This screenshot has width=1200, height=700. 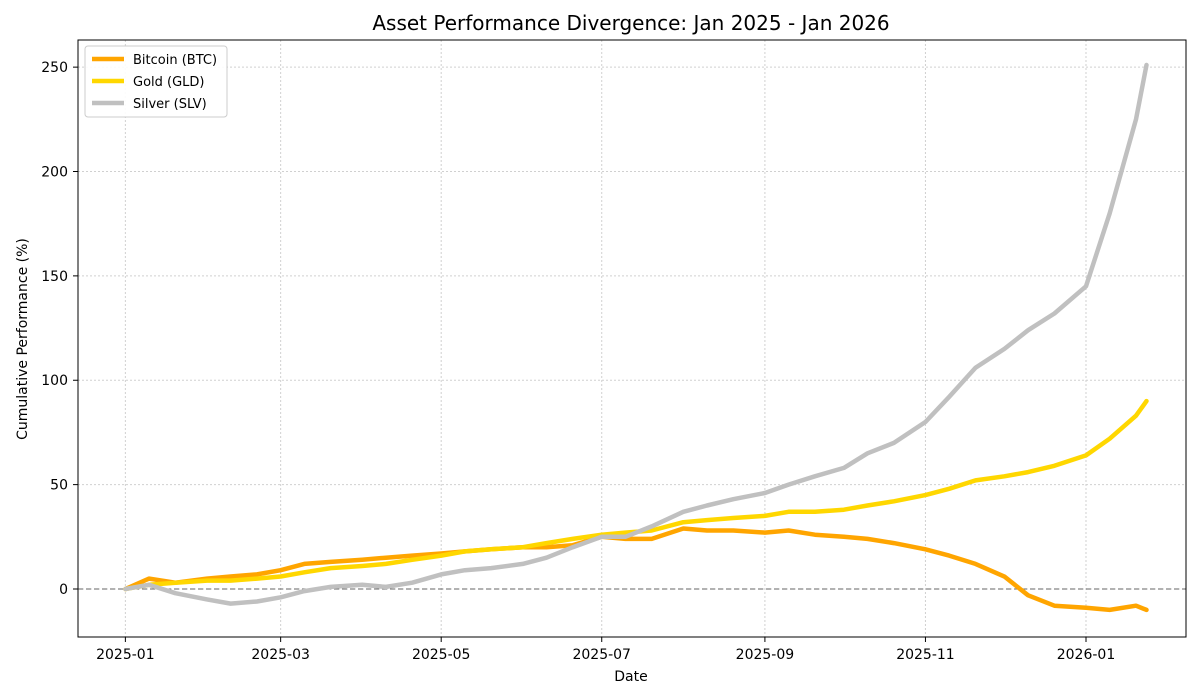 What do you see at coordinates (636, 569) in the screenshot?
I see `series-line-bitcoin-btc` at bounding box center [636, 569].